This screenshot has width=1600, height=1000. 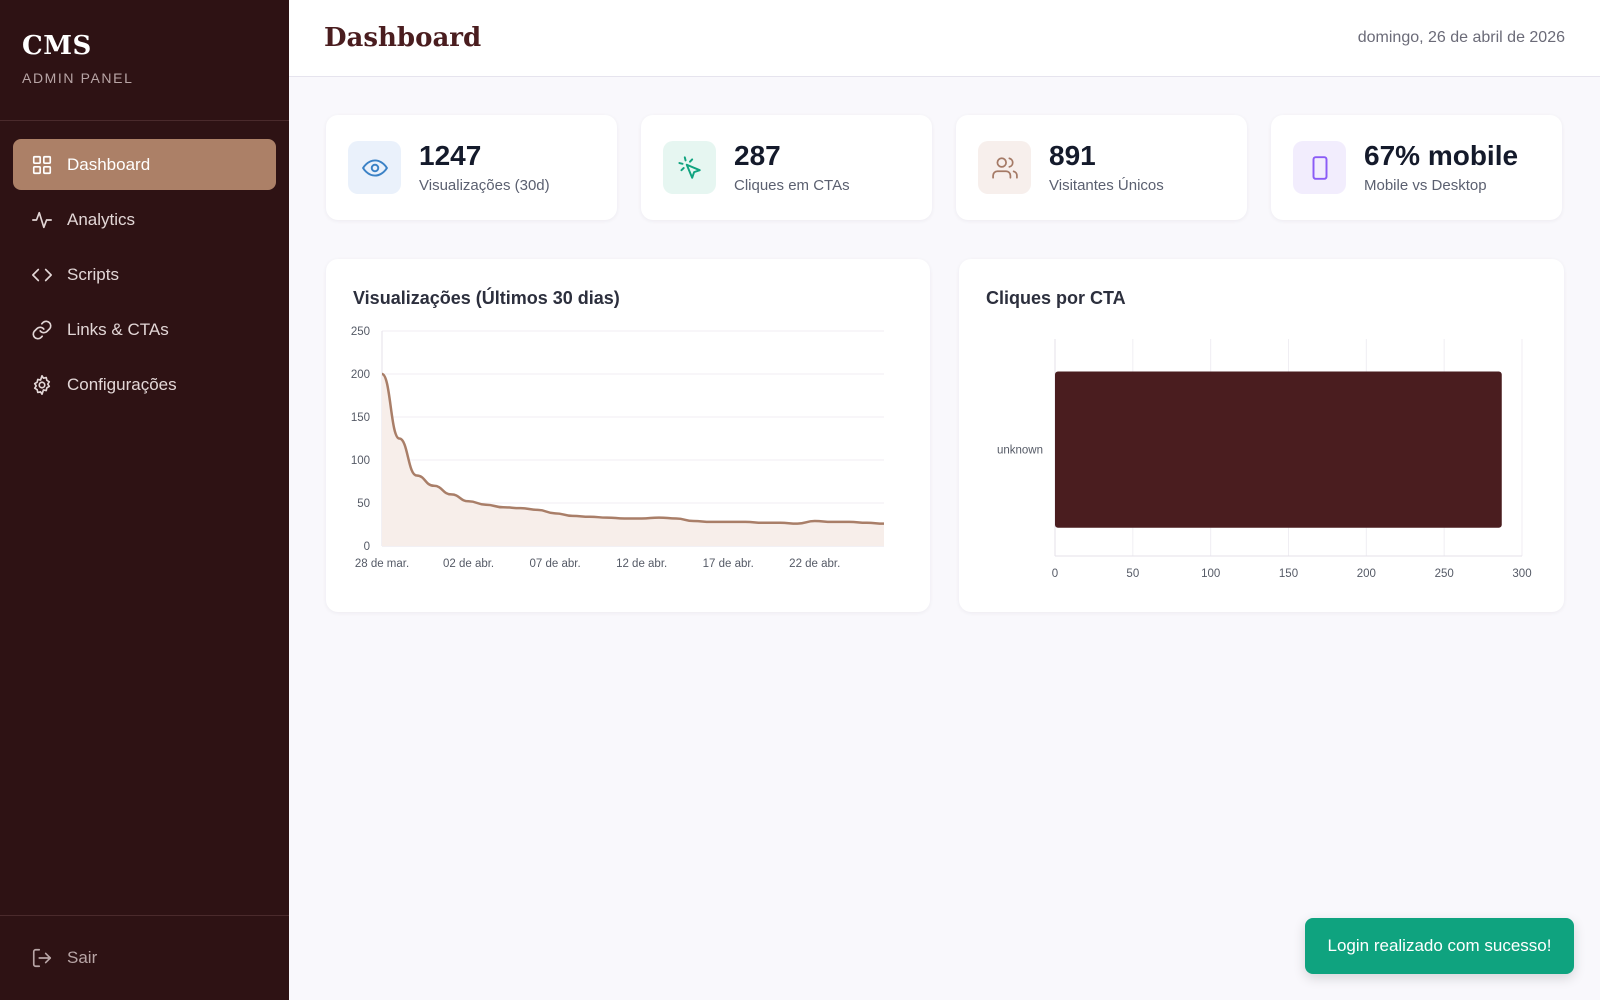 What do you see at coordinates (1441, 155) in the screenshot?
I see `stat-value: 67% mobile` at bounding box center [1441, 155].